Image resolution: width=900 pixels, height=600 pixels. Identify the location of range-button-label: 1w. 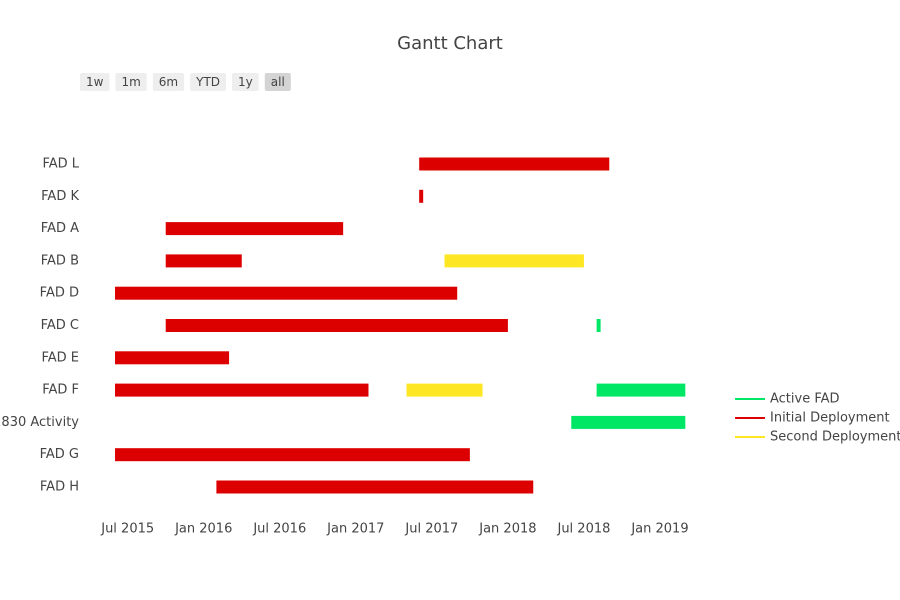
(95, 82).